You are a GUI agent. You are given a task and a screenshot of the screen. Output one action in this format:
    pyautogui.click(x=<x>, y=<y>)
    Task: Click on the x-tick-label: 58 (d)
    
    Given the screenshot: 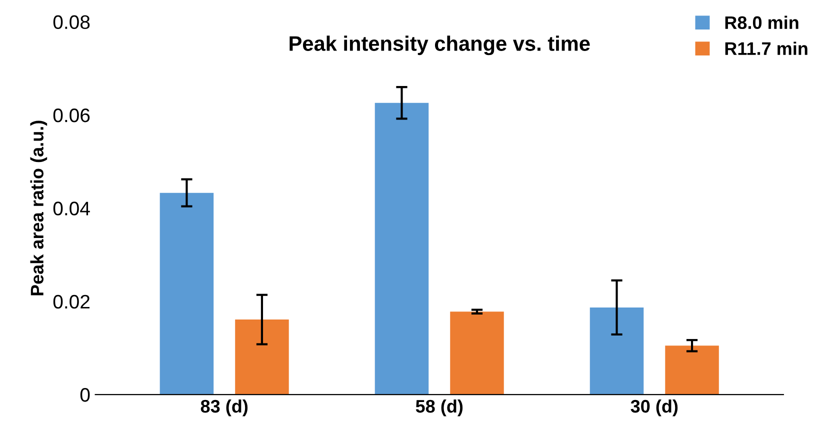 What is the action you would take?
    pyautogui.click(x=439, y=407)
    